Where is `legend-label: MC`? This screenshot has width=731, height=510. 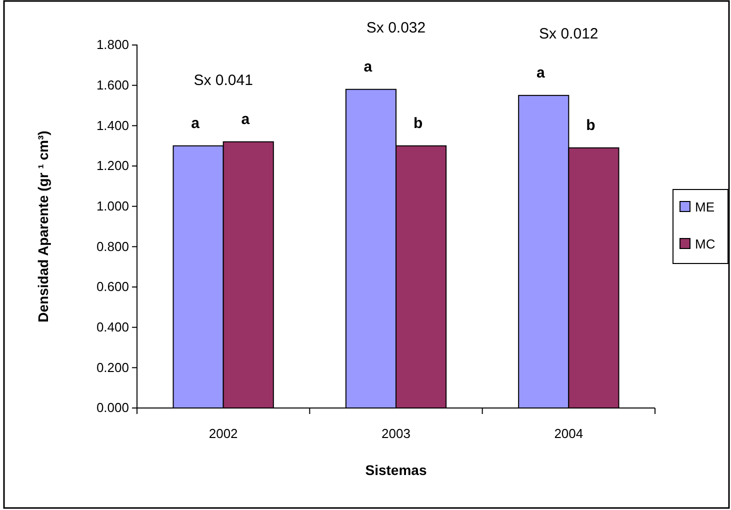 legend-label: MC is located at coordinates (705, 244).